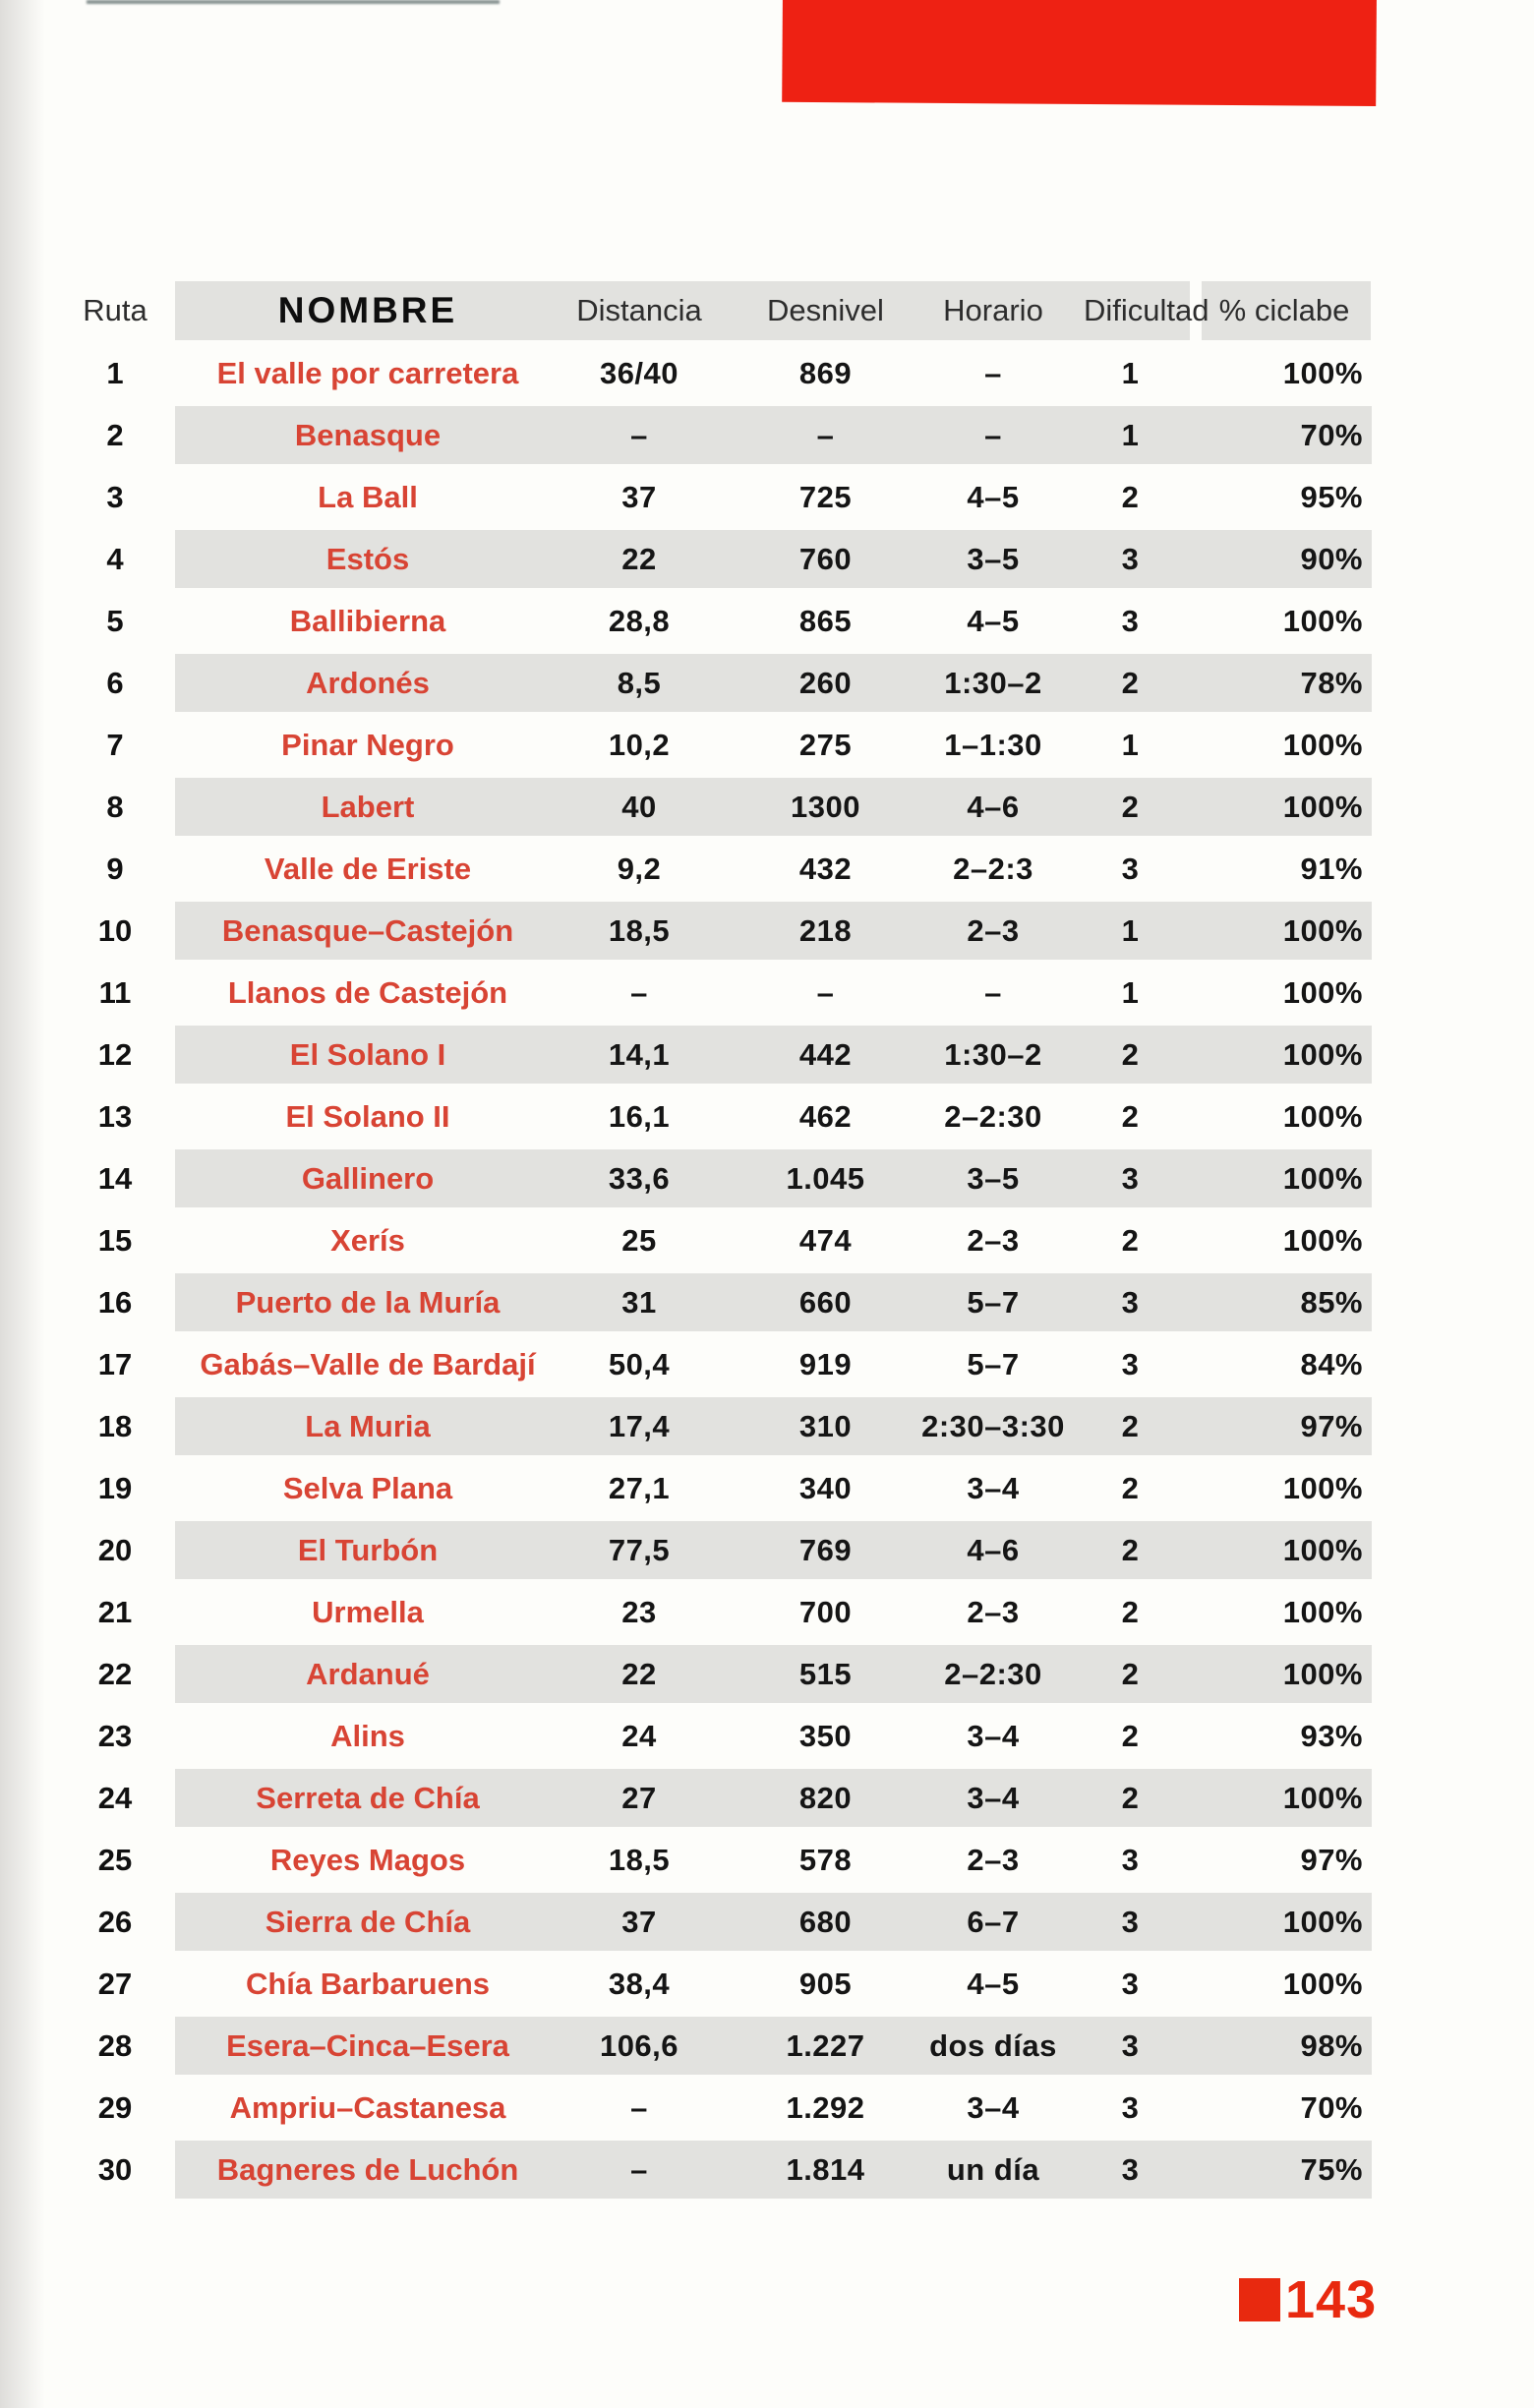  What do you see at coordinates (115, 2107) in the screenshot?
I see `route-number: 29` at bounding box center [115, 2107].